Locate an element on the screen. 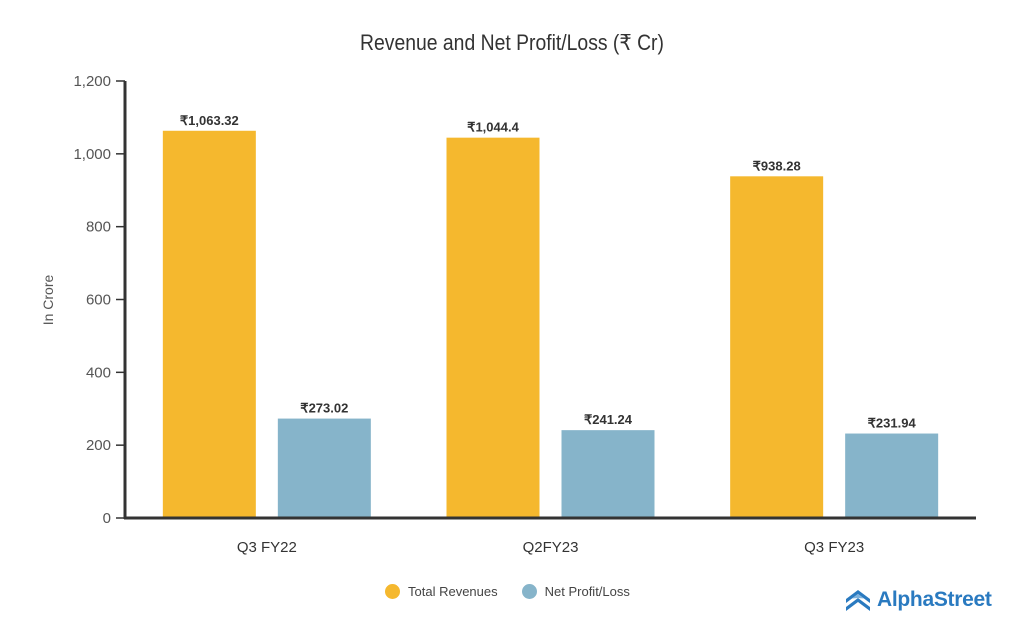  legend-item-total-revenues: Total Revenues is located at coordinates (441, 591).